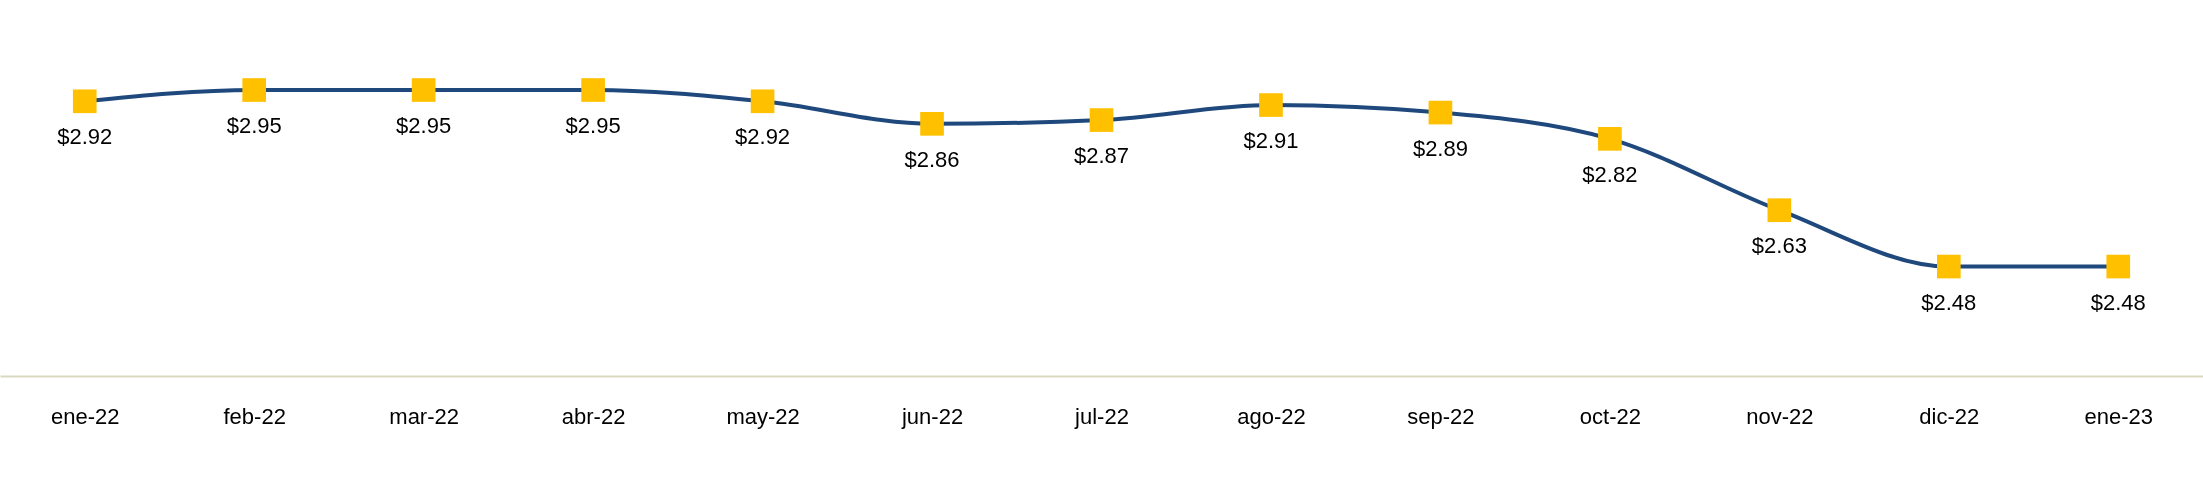 The image size is (2203, 491). I want to click on x-tick-label: dic-22, so click(1949, 416).